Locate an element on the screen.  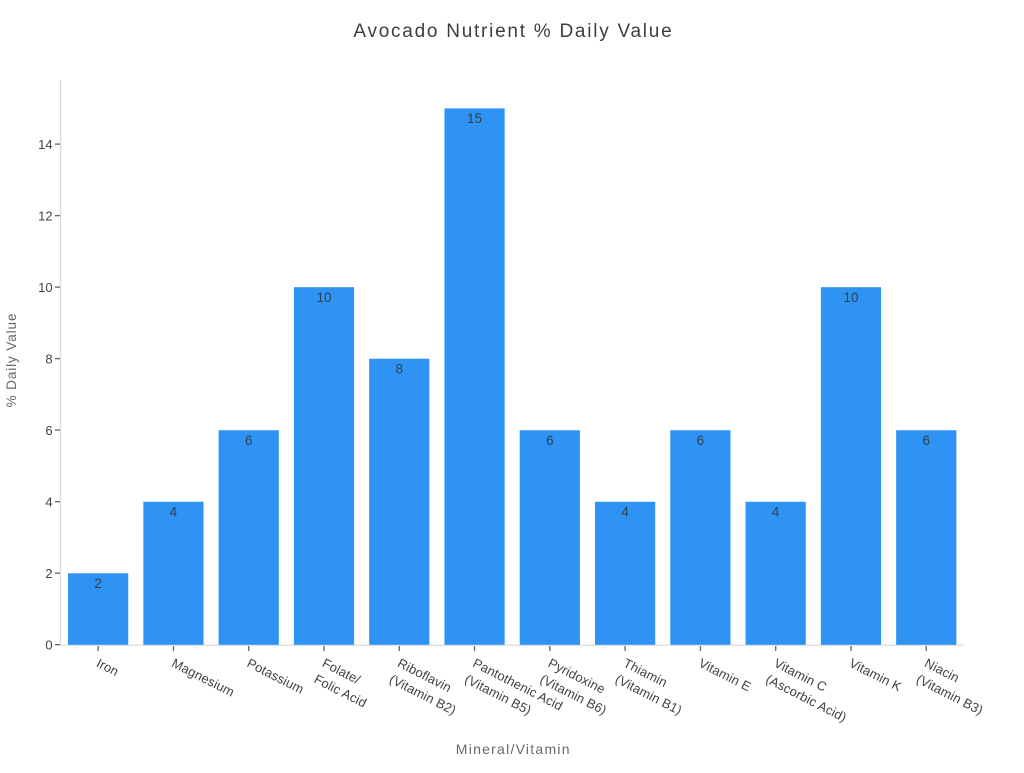
svg-text: 0 is located at coordinates (48, 644).